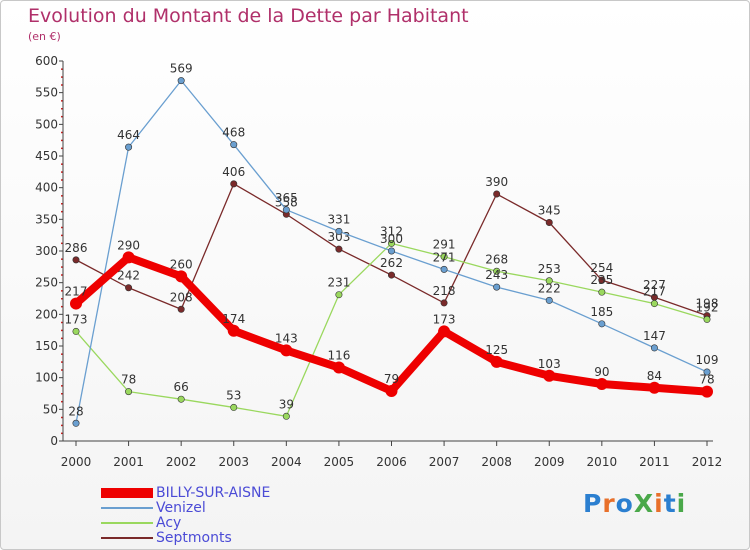 The width and height of the screenshot is (750, 550). I want to click on data-label: 300, so click(391, 239).